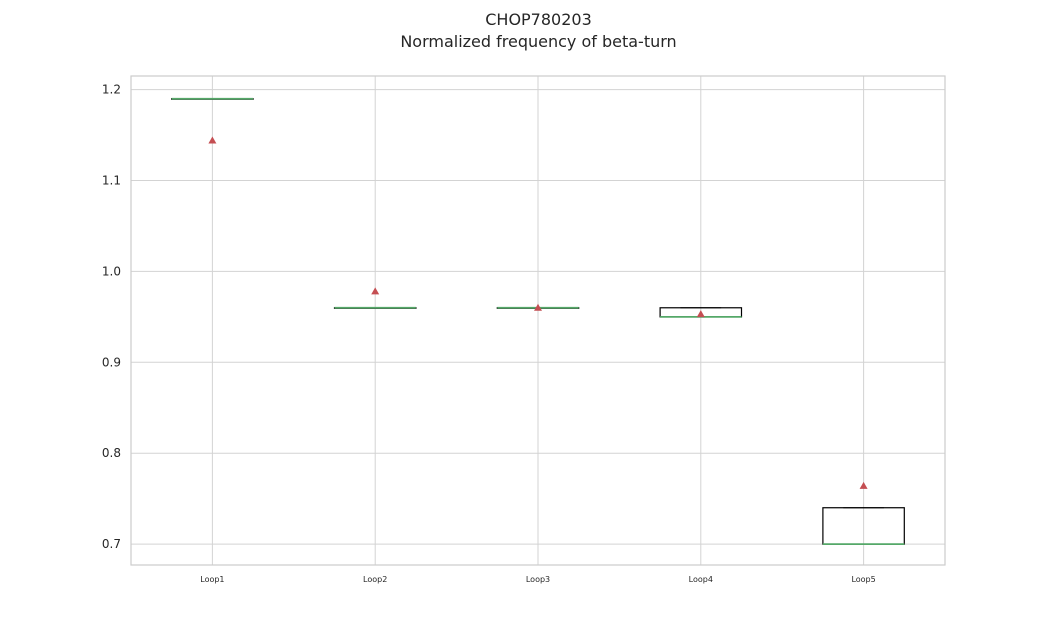  What do you see at coordinates (111, 544) in the screenshot?
I see `y-tick-label: 0.7` at bounding box center [111, 544].